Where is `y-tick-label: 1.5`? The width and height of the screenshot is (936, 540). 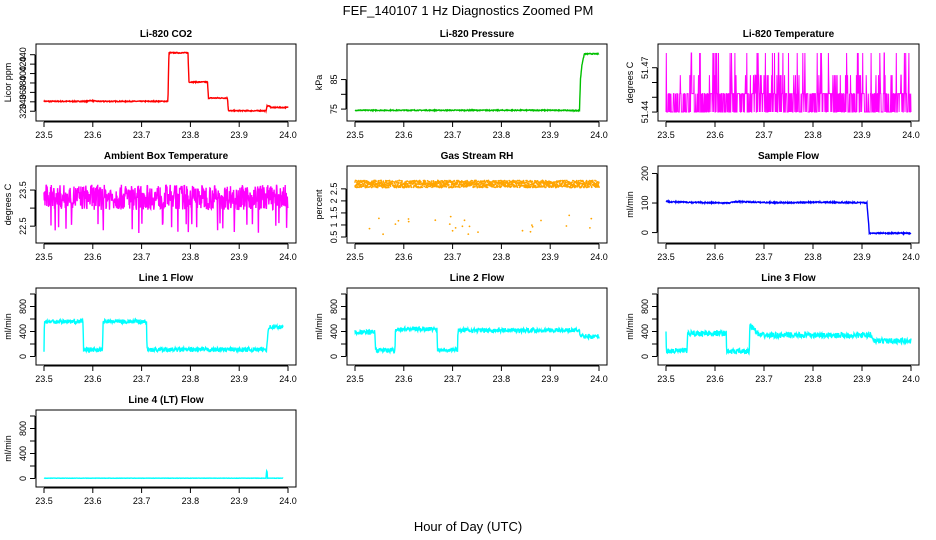
y-tick-label: 1.5 is located at coordinates (334, 213).